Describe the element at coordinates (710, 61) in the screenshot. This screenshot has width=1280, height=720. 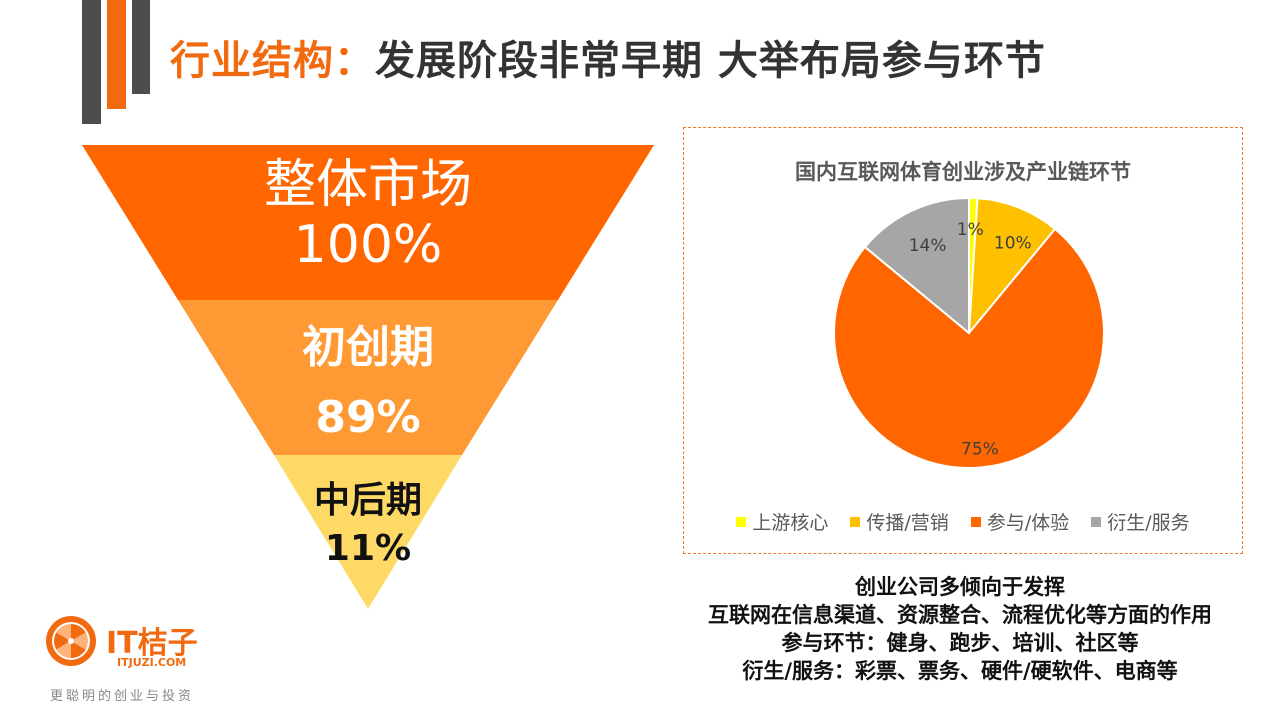
I see `page-title-main: 发展阶段非常早期 大举布局参与环节` at that location.